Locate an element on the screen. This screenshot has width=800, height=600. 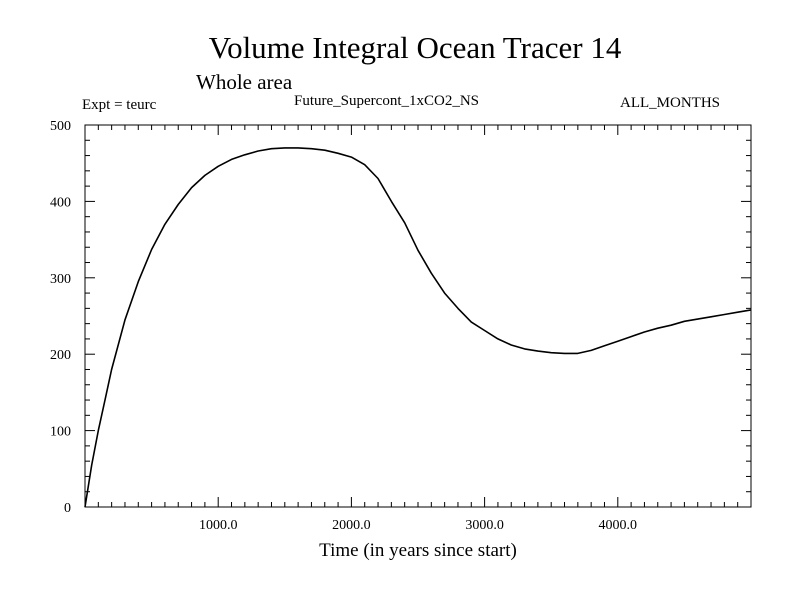
experiment-label: Expt = teurc is located at coordinates (119, 105).